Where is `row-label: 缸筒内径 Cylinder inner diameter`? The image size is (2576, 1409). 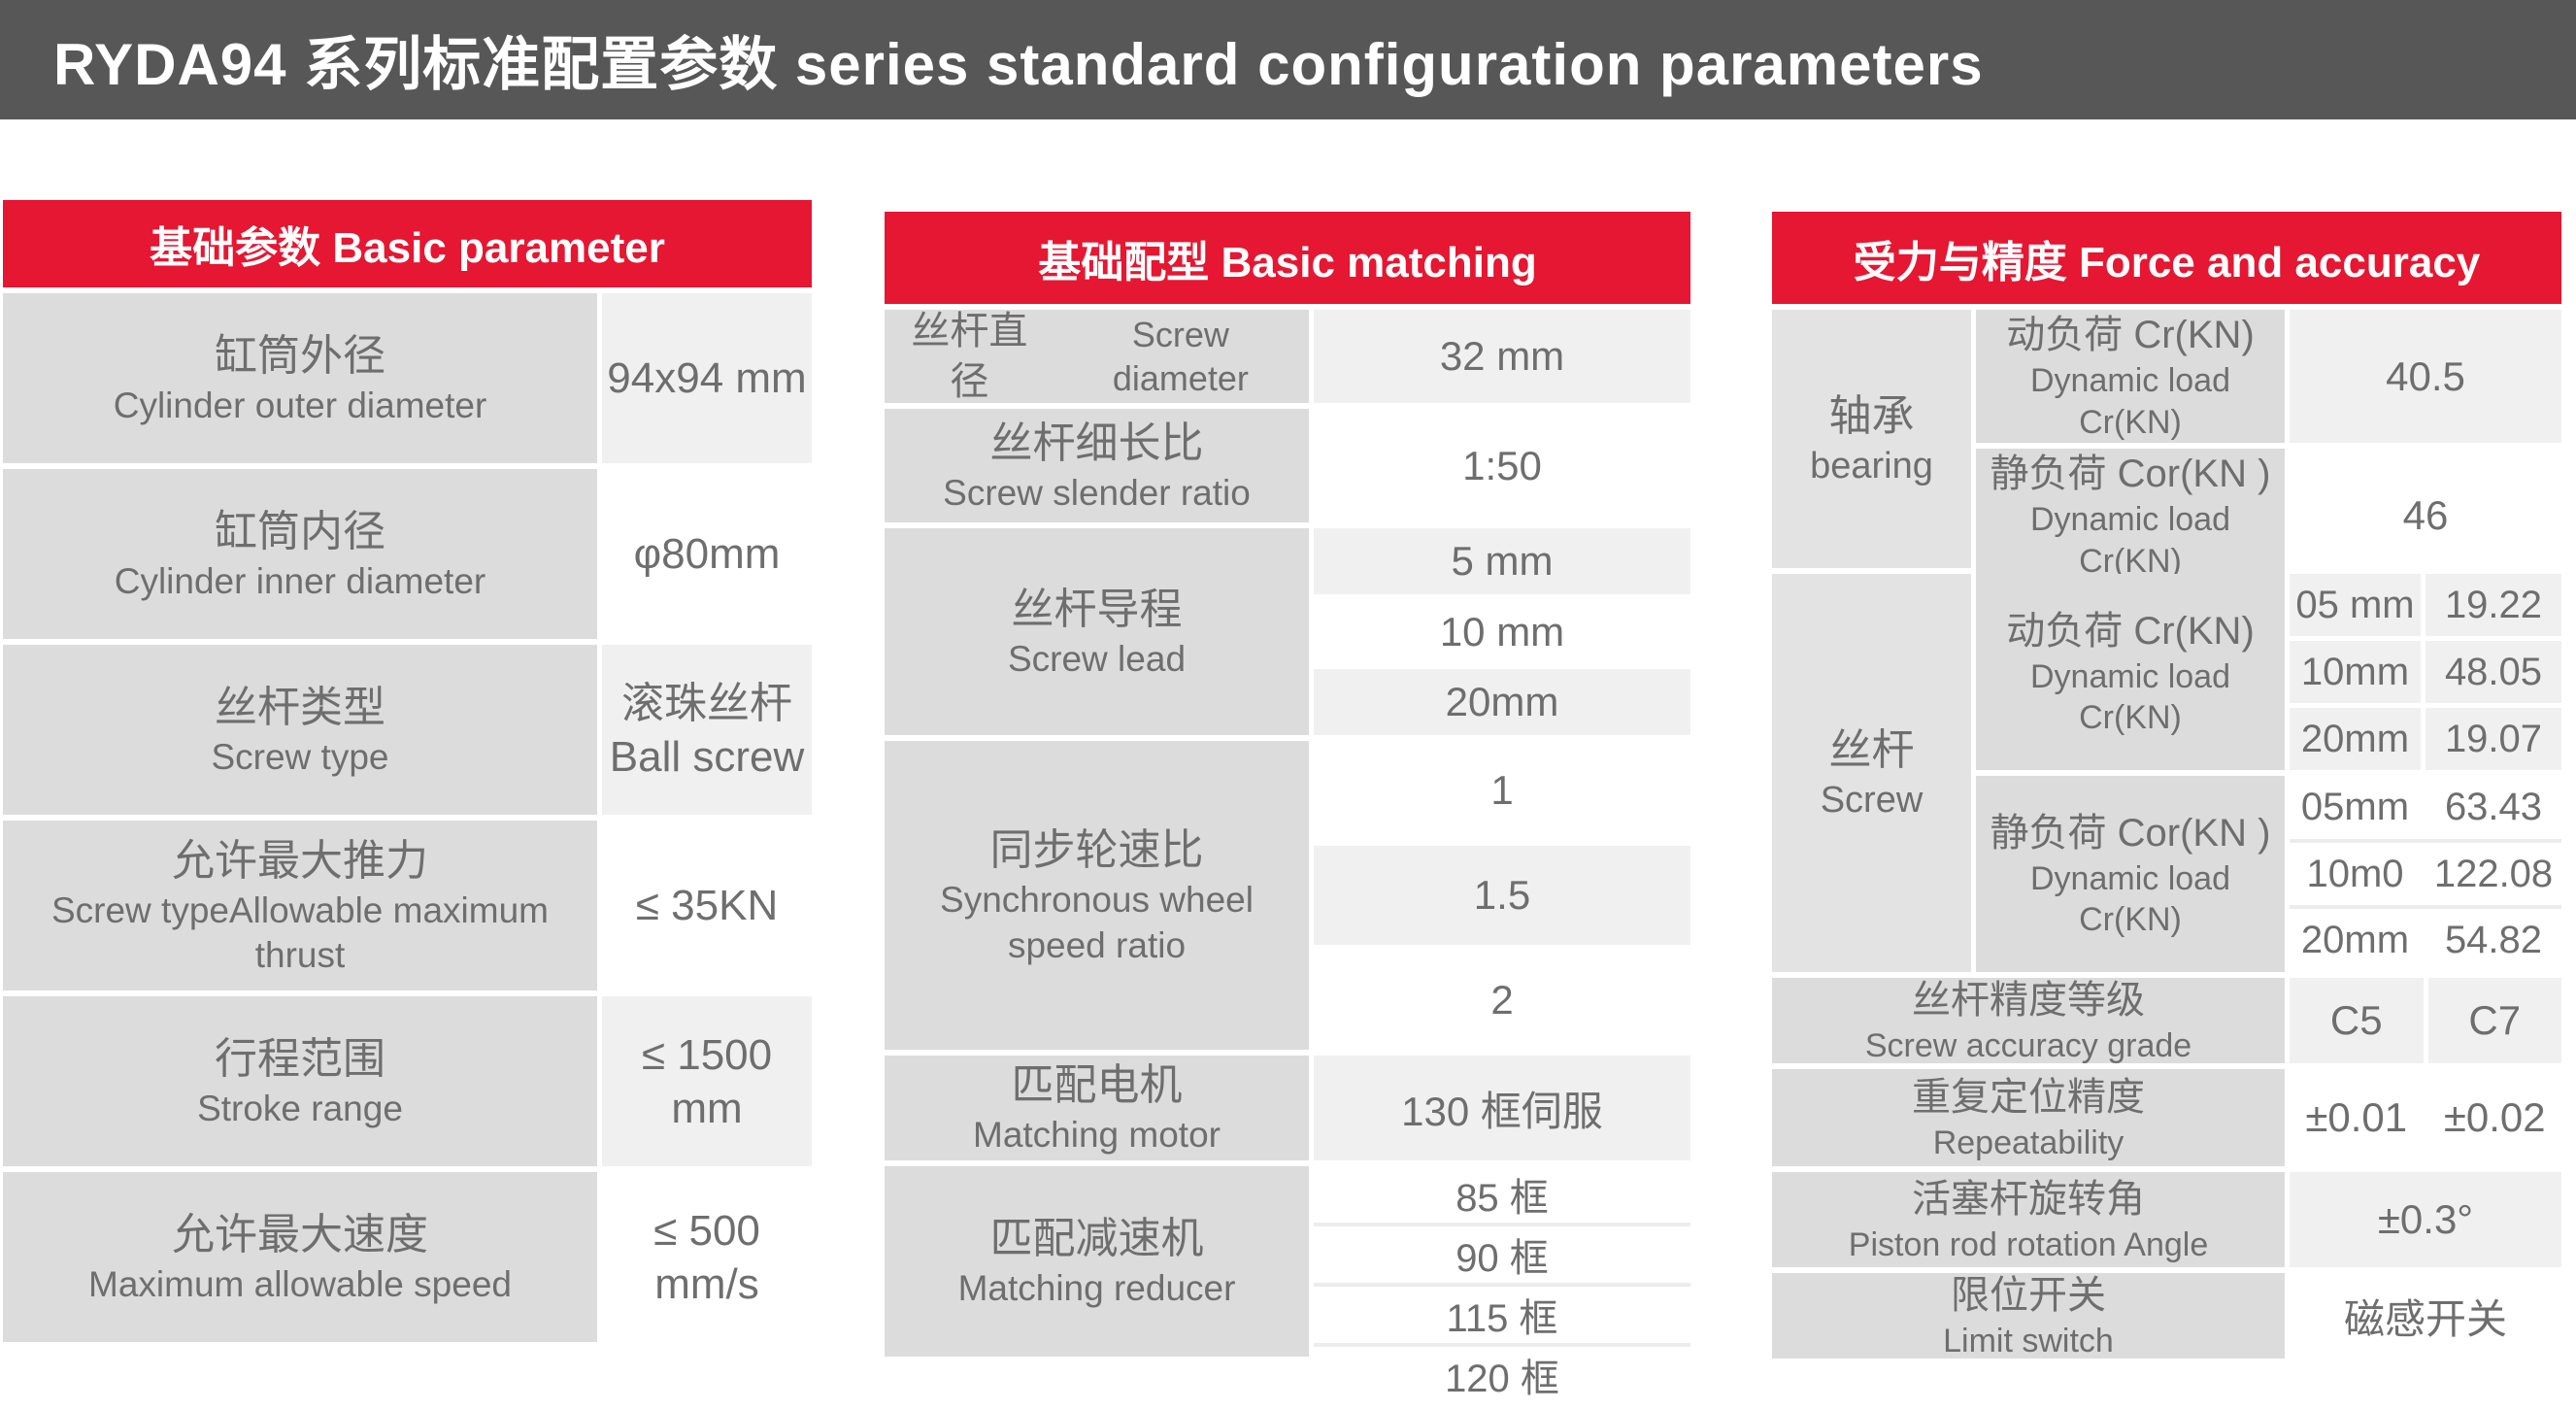
row-label: 缸筒内径 Cylinder inner diameter is located at coordinates (300, 554).